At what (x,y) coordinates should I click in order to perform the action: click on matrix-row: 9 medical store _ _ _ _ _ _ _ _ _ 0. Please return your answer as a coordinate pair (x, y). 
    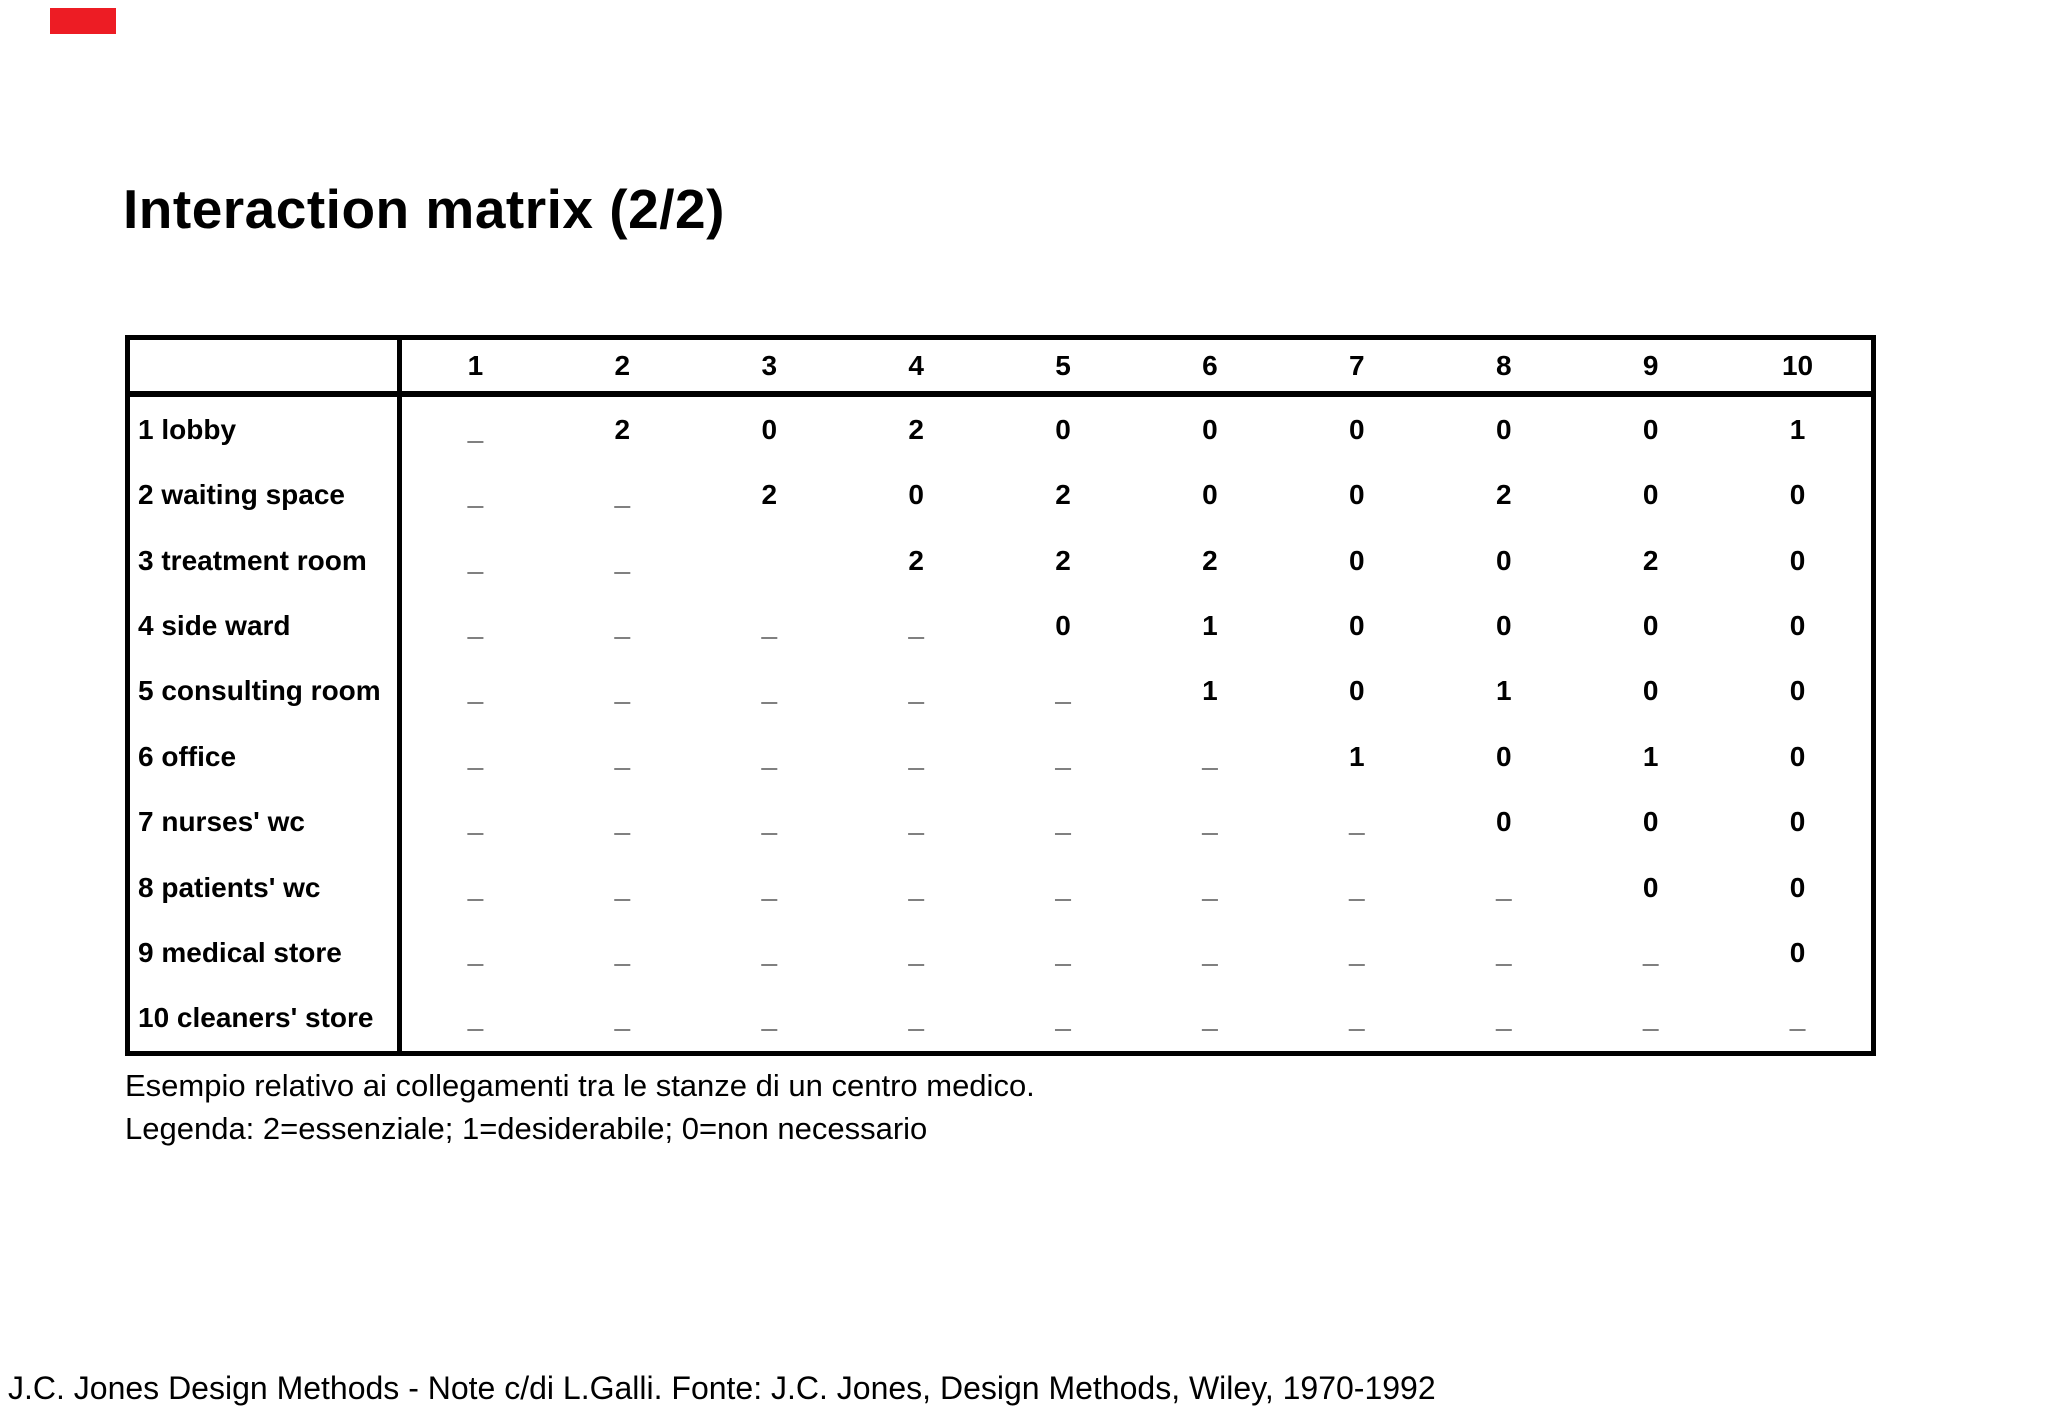
    Looking at the image, I should click on (1000, 953).